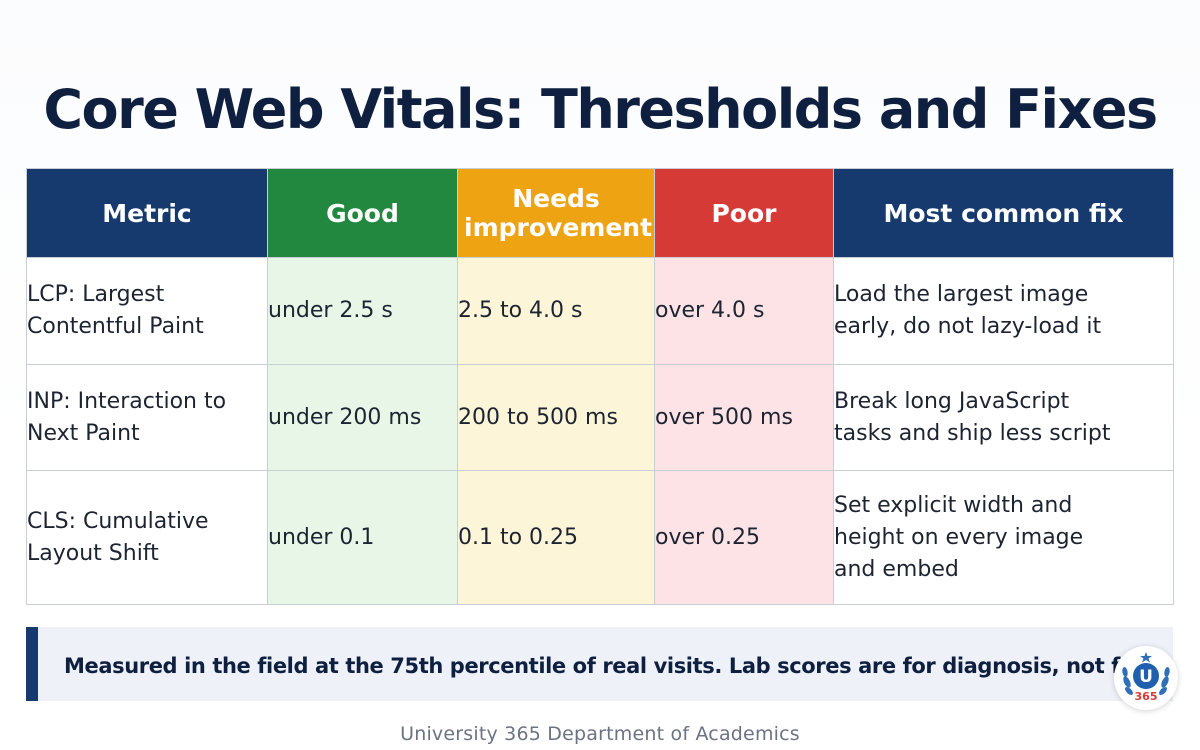 The width and height of the screenshot is (1200, 750). Describe the element at coordinates (1146, 696) in the screenshot. I see `logo-number: 365` at that location.